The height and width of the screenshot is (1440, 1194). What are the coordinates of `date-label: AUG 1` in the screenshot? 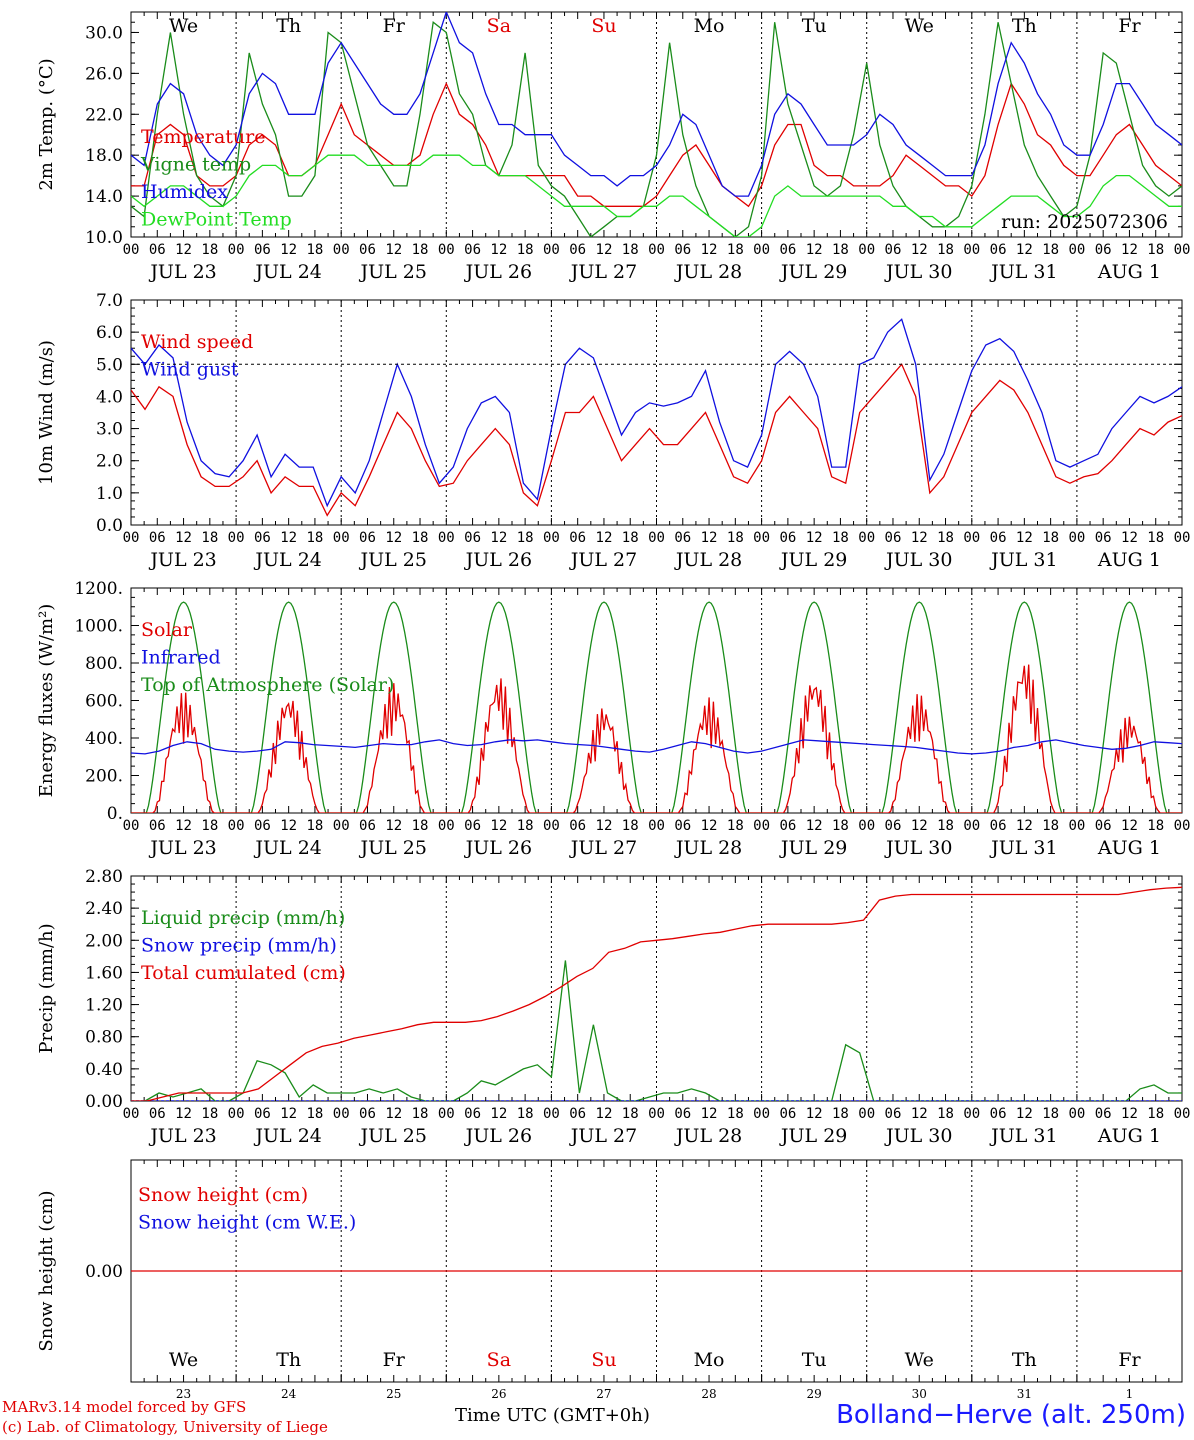 It's located at (1129, 1136).